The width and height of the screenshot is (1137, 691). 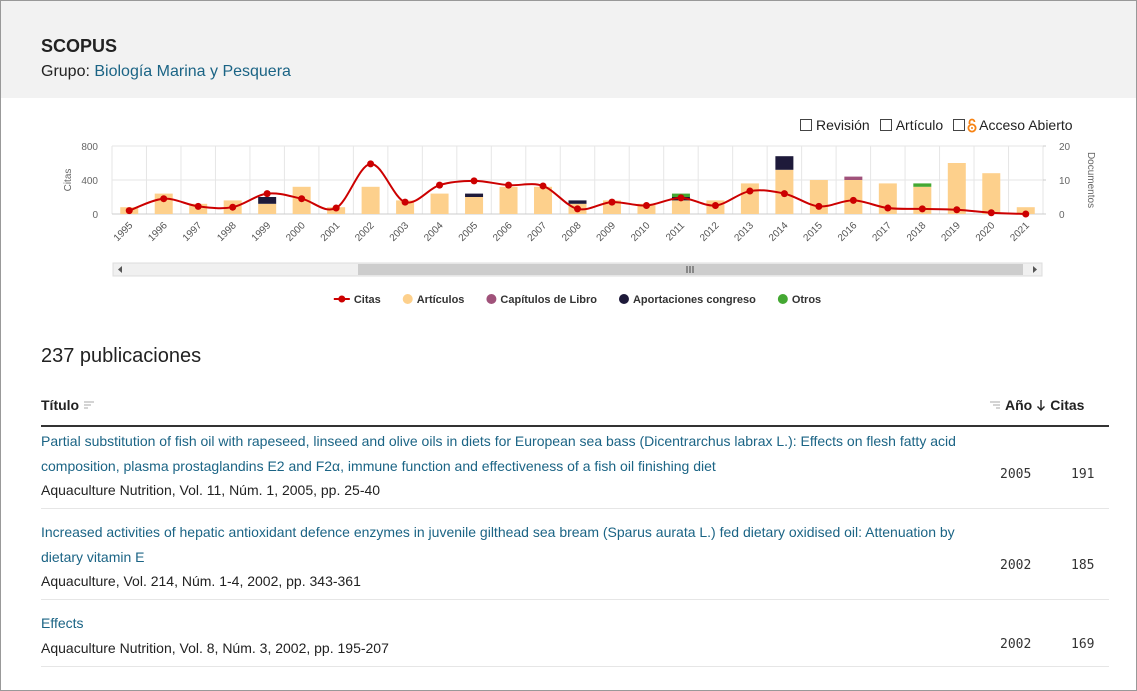 What do you see at coordinates (469, 232) in the screenshot?
I see `x-tick-label: 2005` at bounding box center [469, 232].